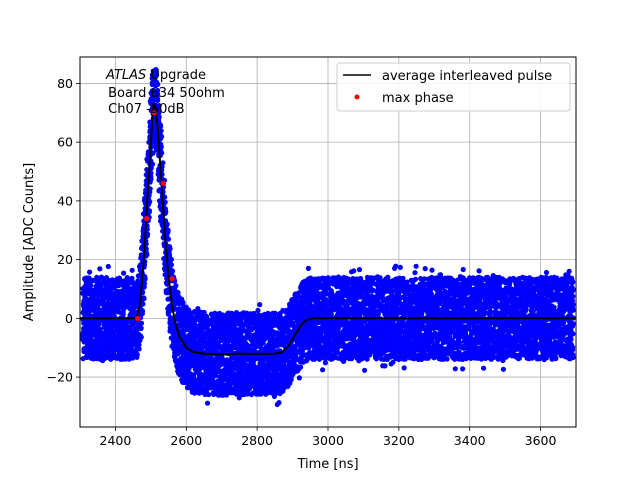  I want to click on annotation-line-3: Ch07 -50dB, so click(144, 109).